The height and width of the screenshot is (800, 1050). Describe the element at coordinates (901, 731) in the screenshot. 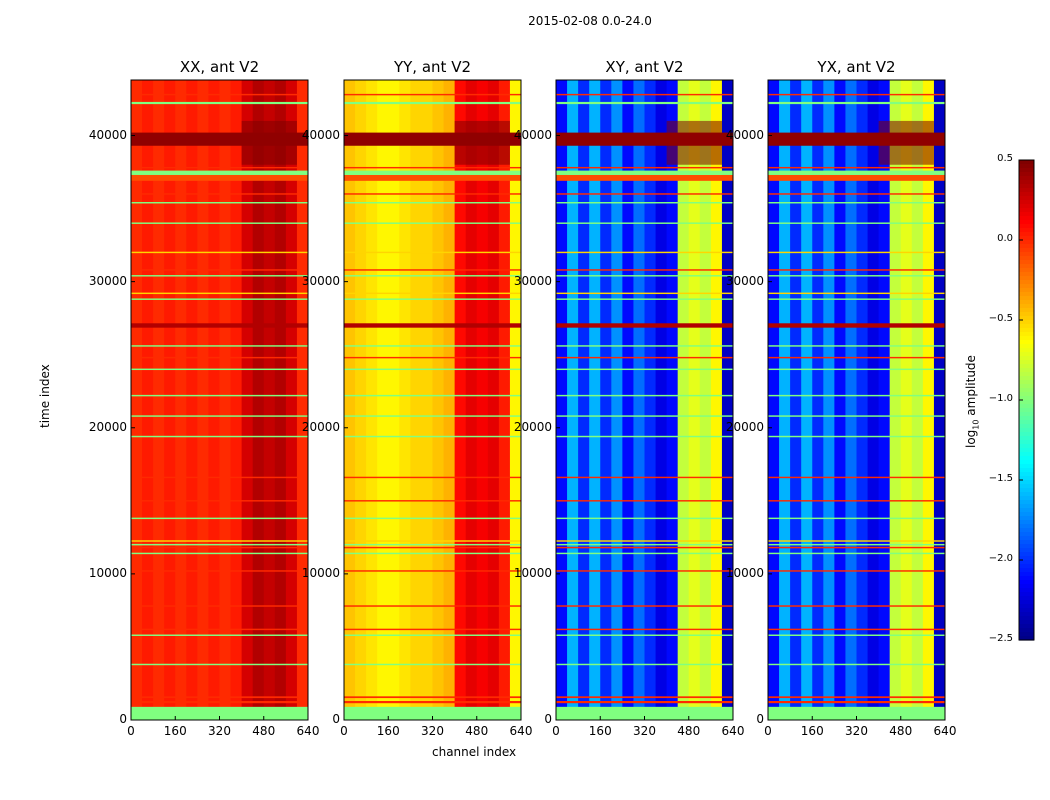

I see `x-tick-label: 480` at that location.